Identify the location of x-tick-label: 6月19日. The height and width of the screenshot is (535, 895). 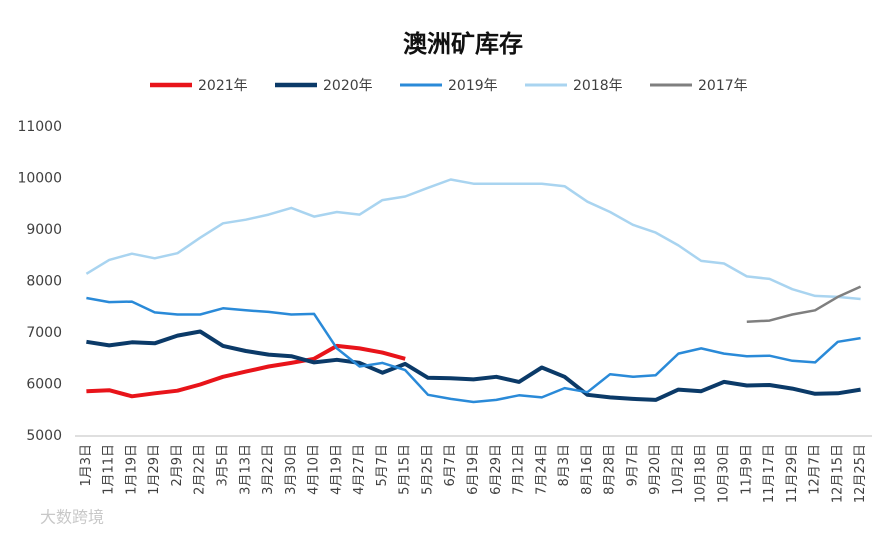
(473, 469).